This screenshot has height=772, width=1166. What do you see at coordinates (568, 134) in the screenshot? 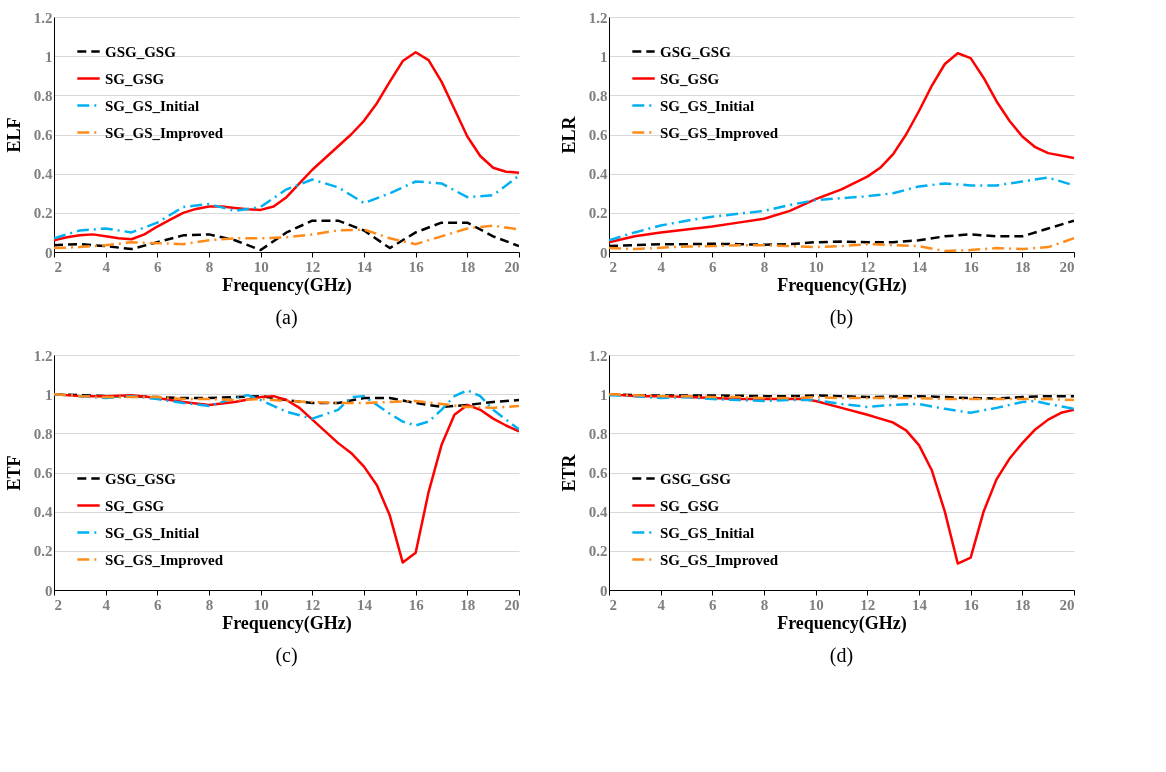
I see `y-axis-title: ELR` at bounding box center [568, 134].